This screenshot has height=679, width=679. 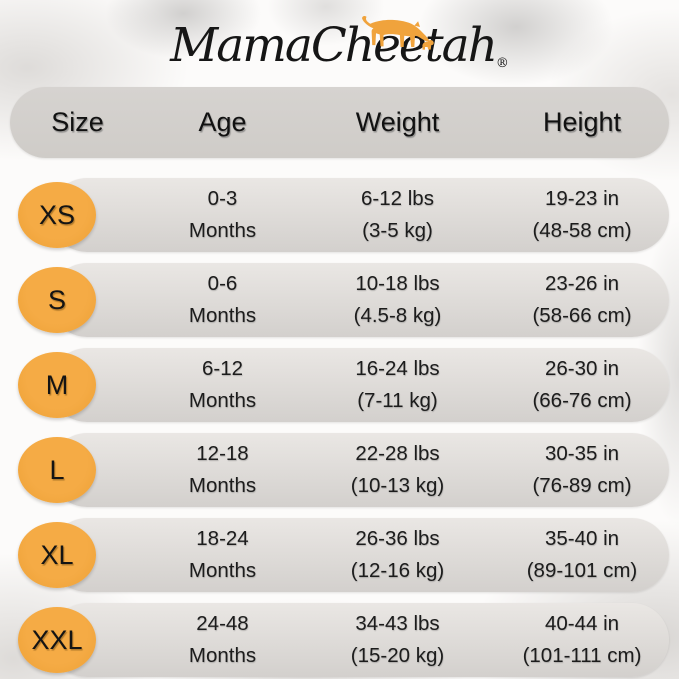 What do you see at coordinates (397, 640) in the screenshot?
I see `weight-cell: 34-43 lbs (15-20 kg)` at bounding box center [397, 640].